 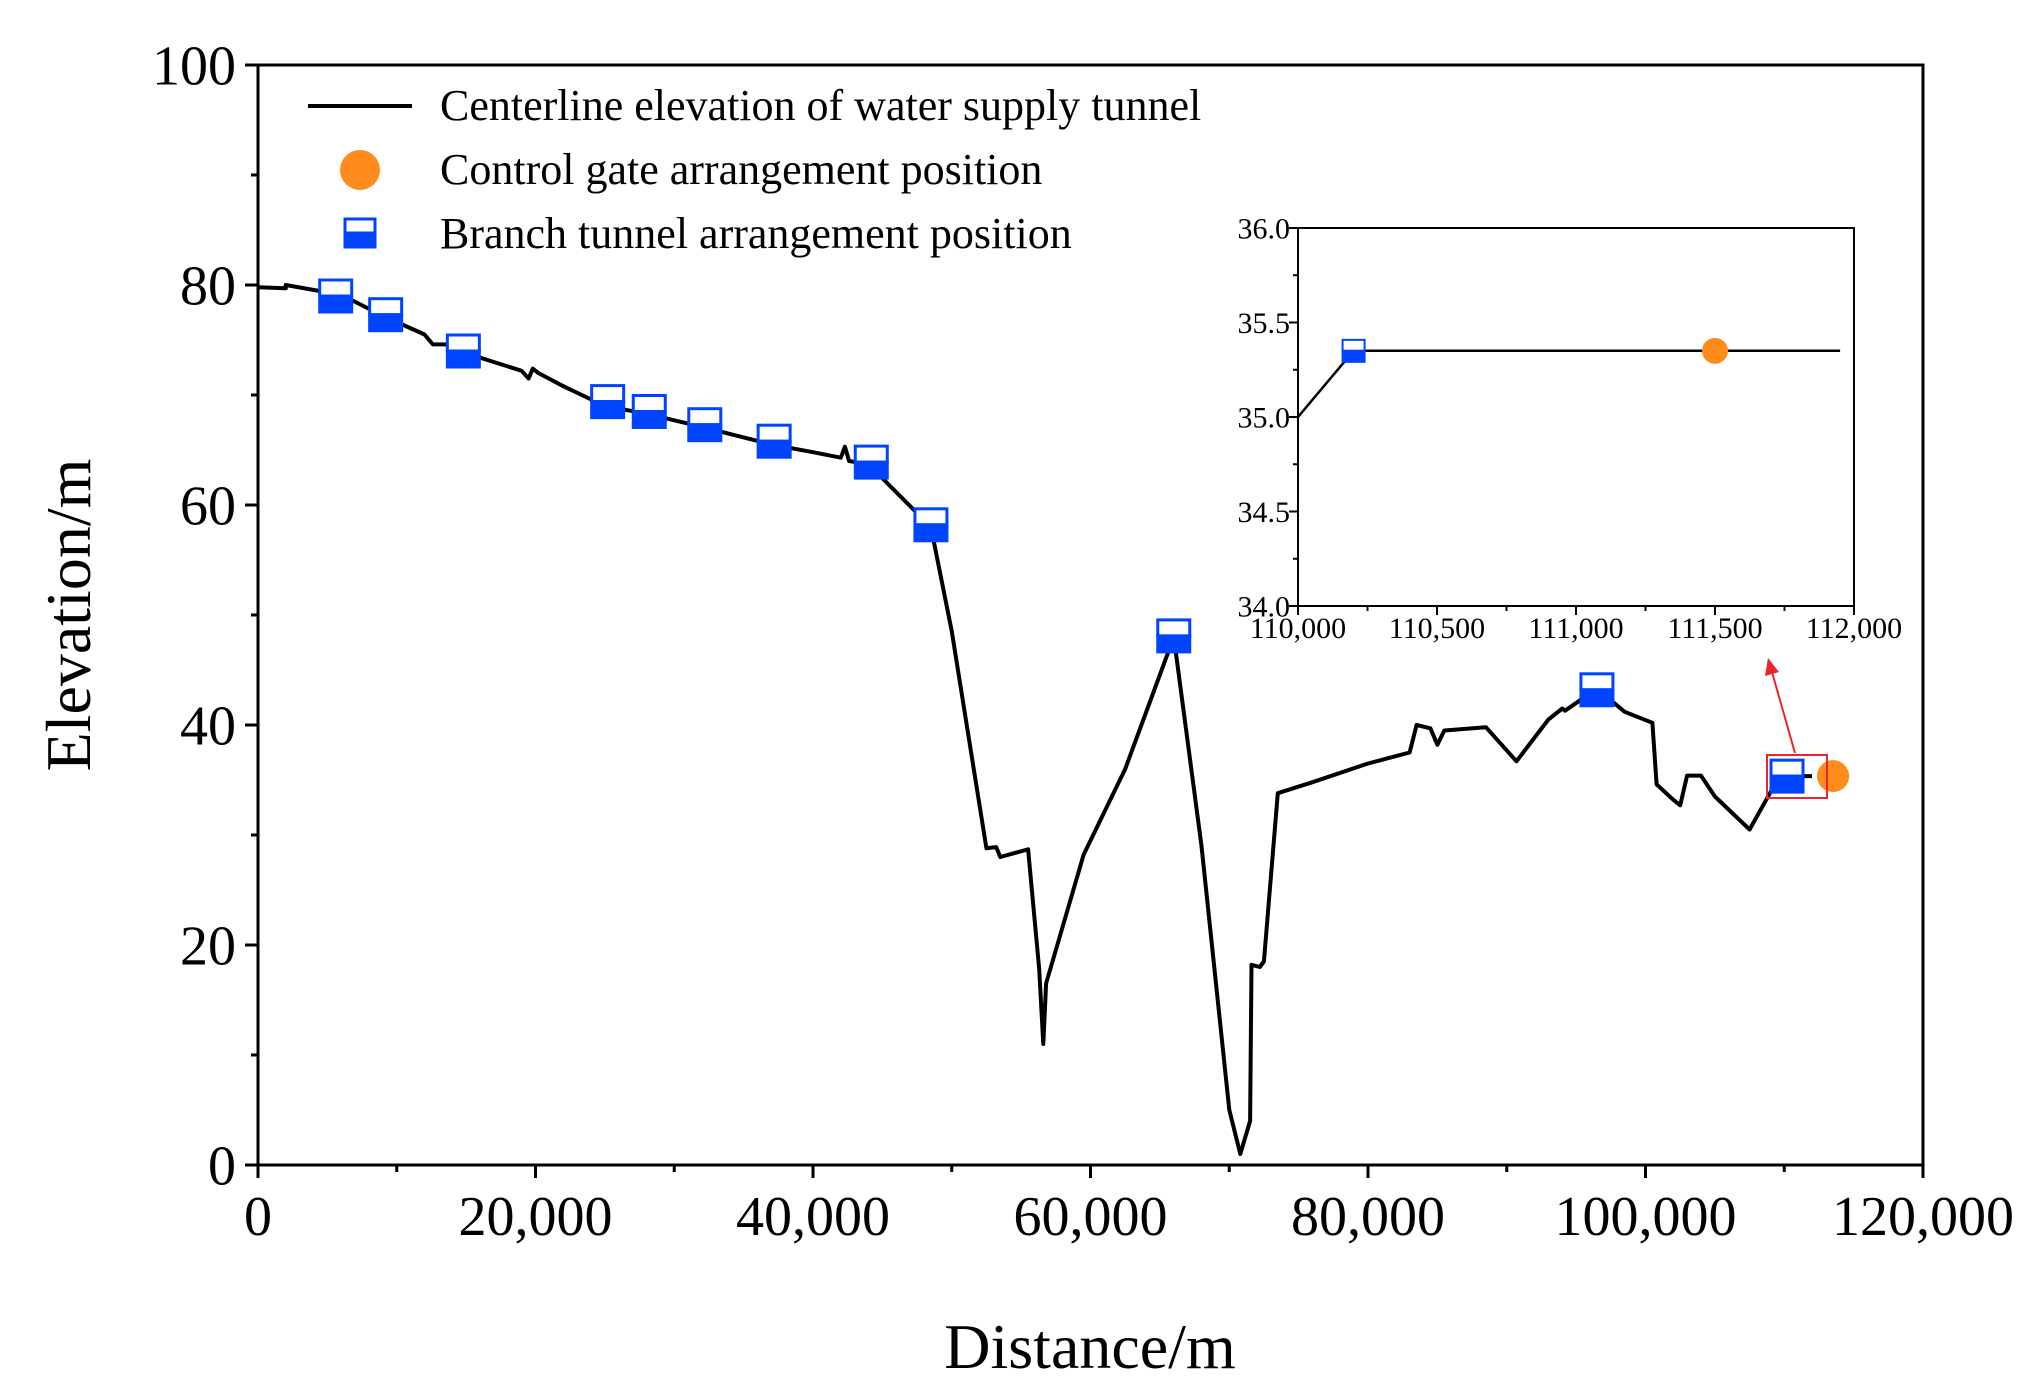 I want to click on inset-frame, so click(x=1576, y=417).